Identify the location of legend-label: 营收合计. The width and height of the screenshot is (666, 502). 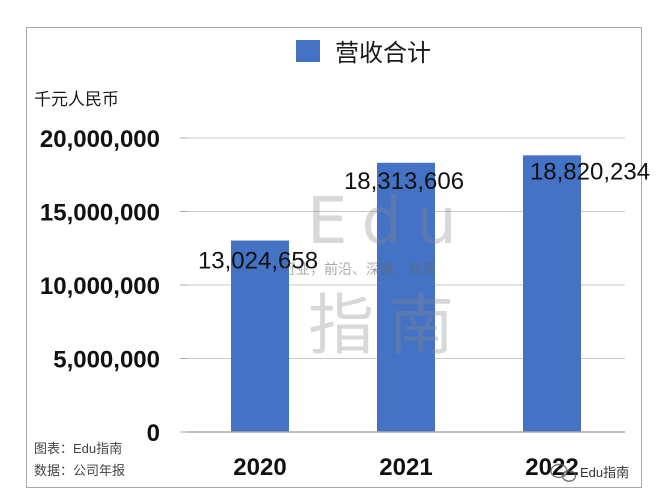
(383, 53).